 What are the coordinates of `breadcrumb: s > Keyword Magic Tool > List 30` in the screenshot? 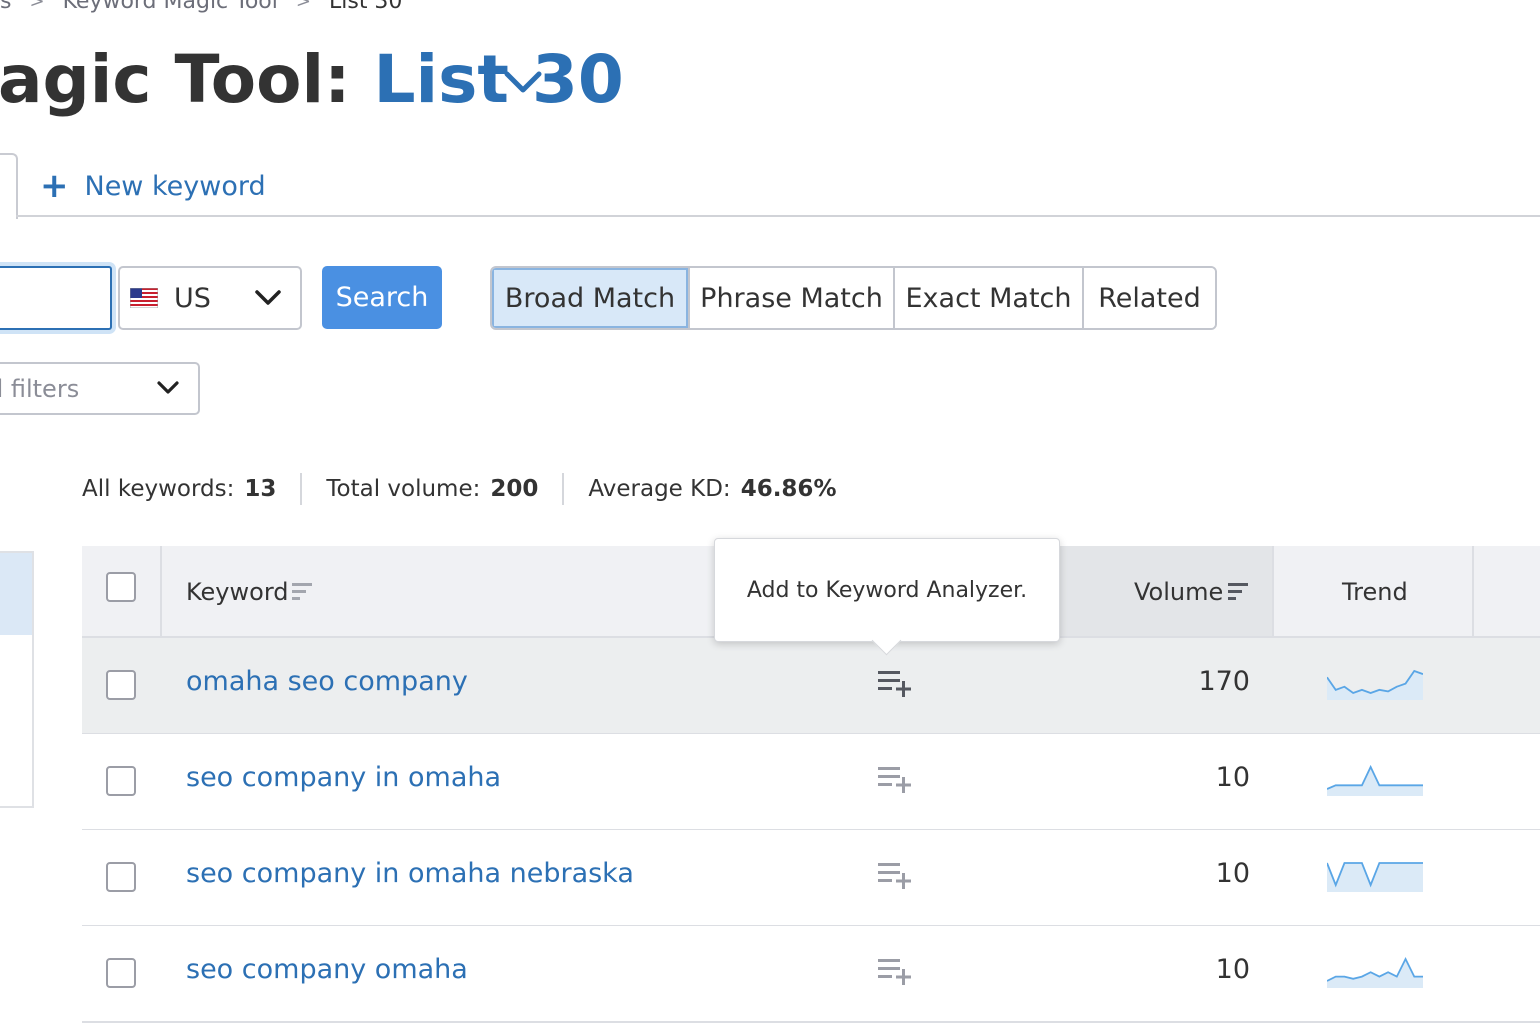 It's located at (201, 8).